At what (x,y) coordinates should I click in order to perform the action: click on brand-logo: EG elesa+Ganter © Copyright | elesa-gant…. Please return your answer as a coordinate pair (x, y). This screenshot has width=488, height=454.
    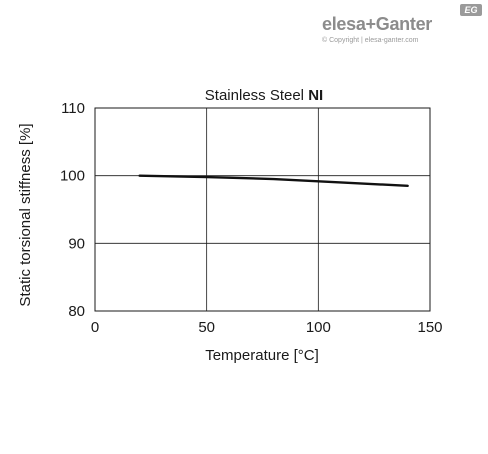
    Looking at the image, I should click on (402, 27).